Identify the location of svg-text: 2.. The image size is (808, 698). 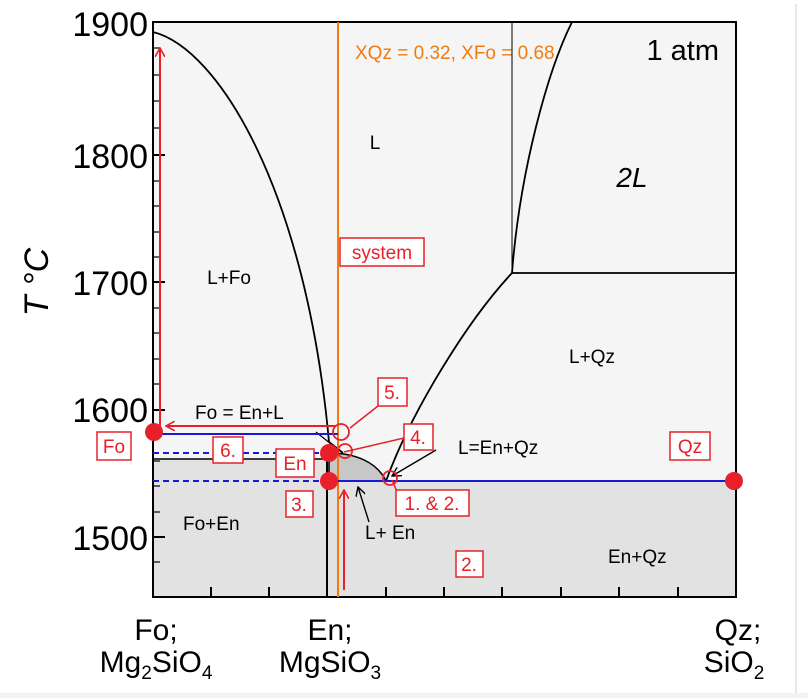
(469, 565).